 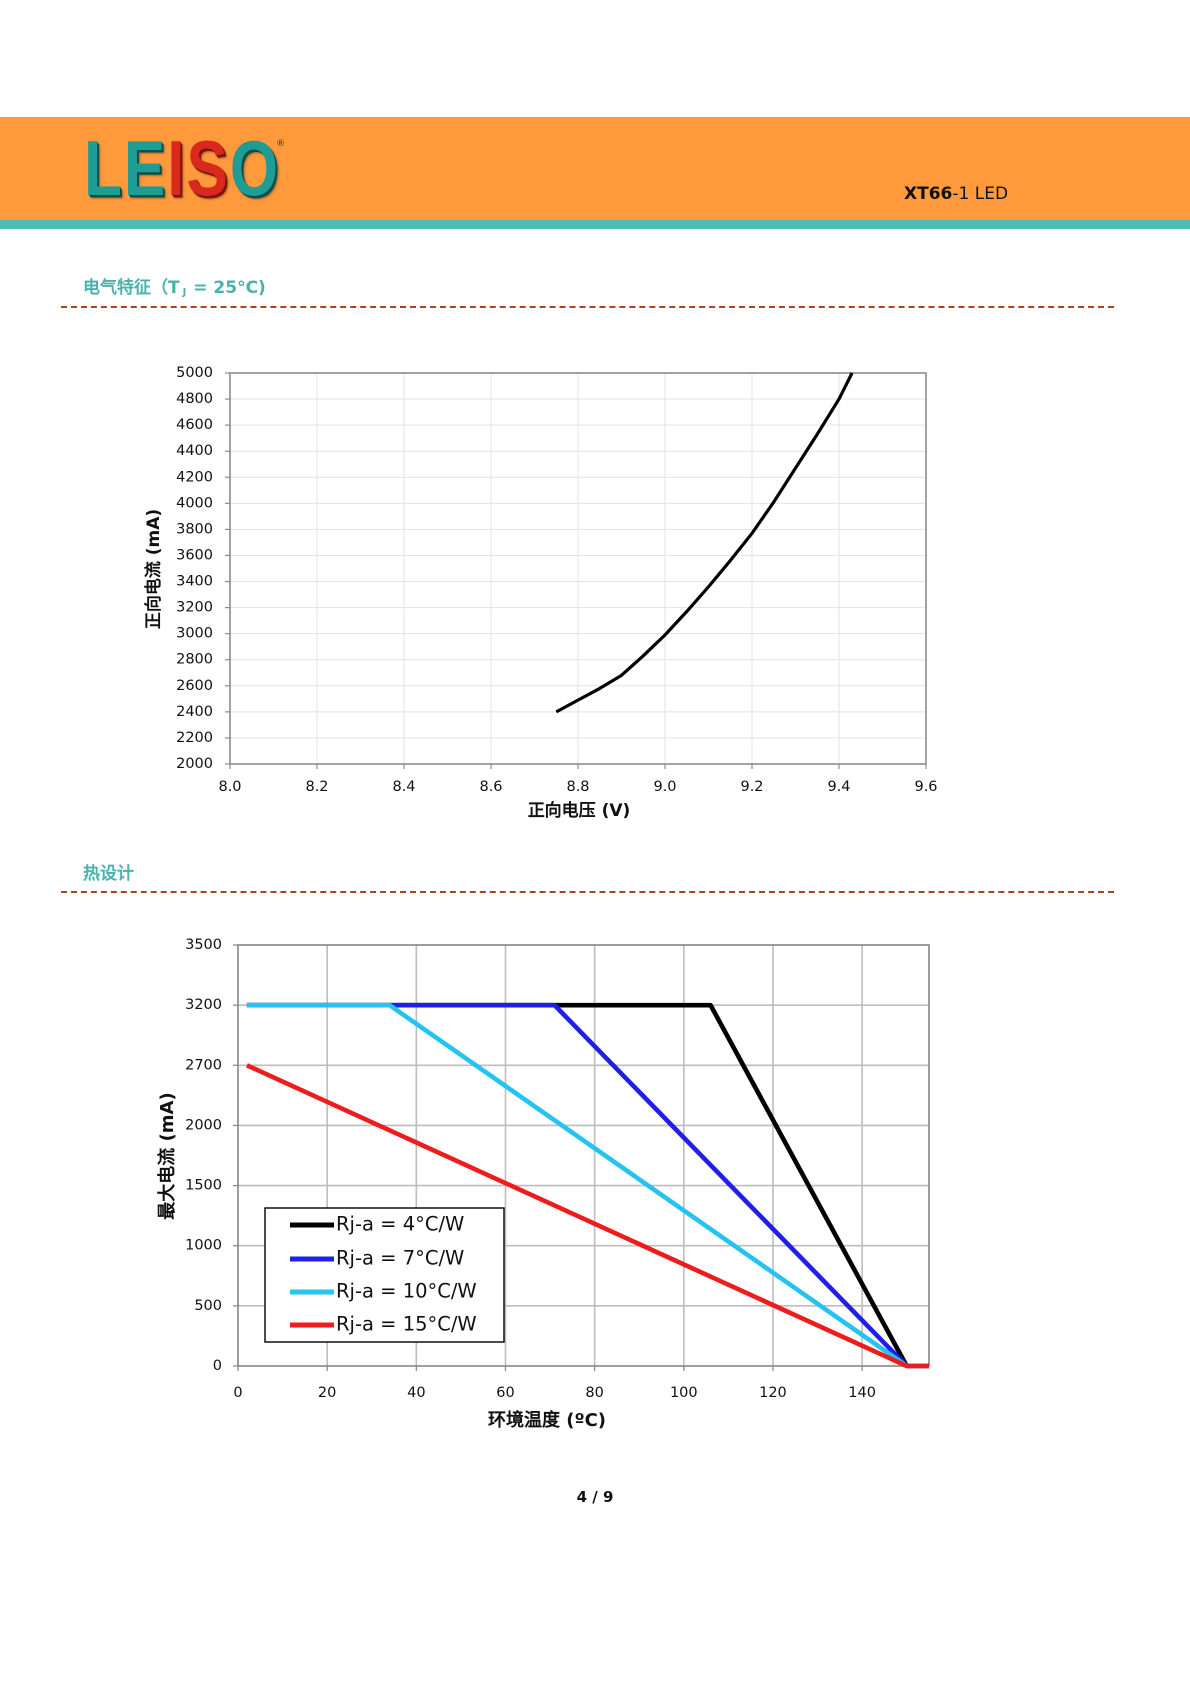 What do you see at coordinates (131, 288) in the screenshot?
I see `section-title-text: 电气特征（T` at bounding box center [131, 288].